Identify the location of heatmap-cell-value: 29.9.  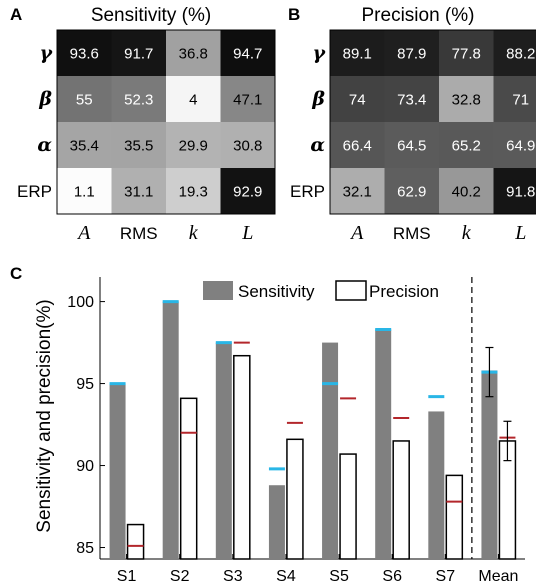
(193, 146).